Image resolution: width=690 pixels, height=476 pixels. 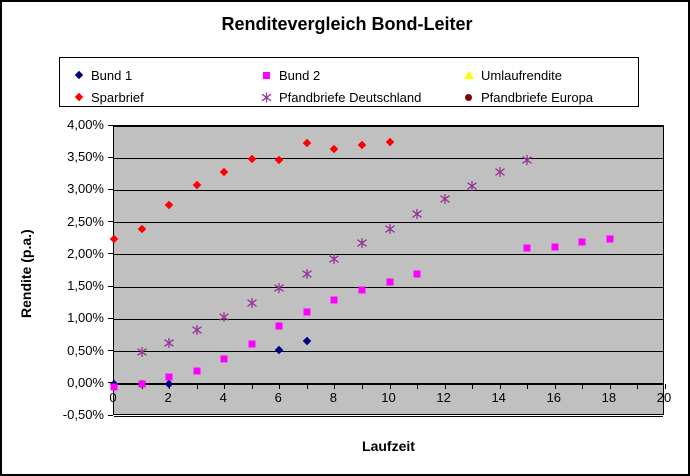 What do you see at coordinates (83, 414) in the screenshot?
I see `y-tick-label: -0,50%` at bounding box center [83, 414].